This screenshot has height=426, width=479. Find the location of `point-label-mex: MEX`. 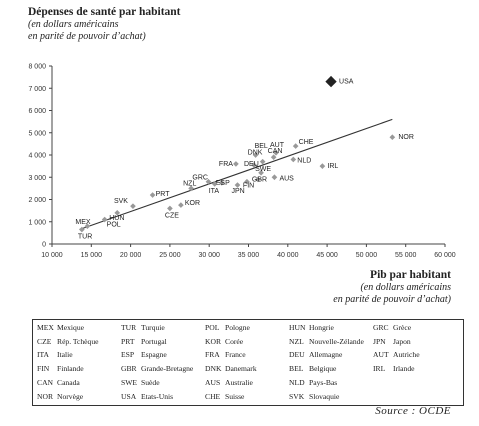

point-label-mex: MEX is located at coordinates (83, 222).